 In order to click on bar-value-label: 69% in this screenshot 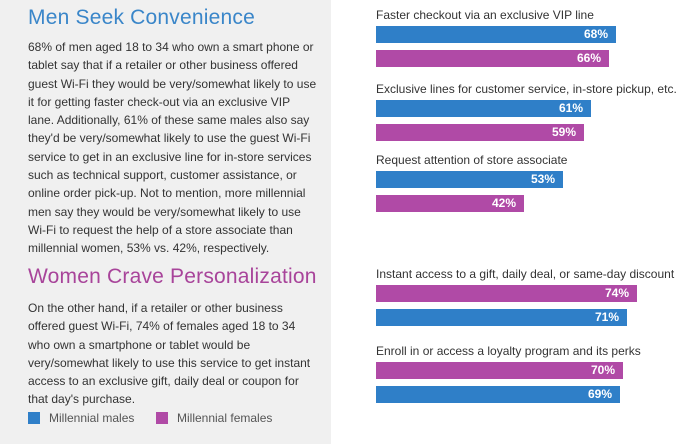, I will do `click(599, 394)`.